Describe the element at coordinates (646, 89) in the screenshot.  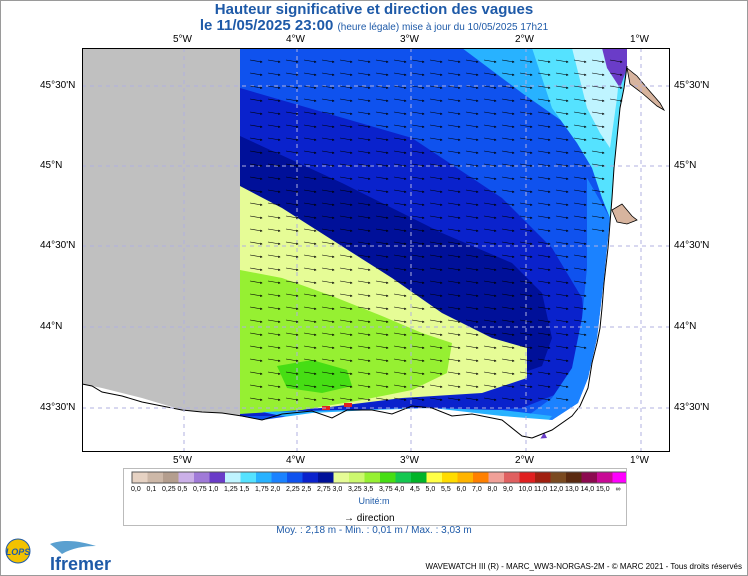
I see `gironde-estuary` at that location.